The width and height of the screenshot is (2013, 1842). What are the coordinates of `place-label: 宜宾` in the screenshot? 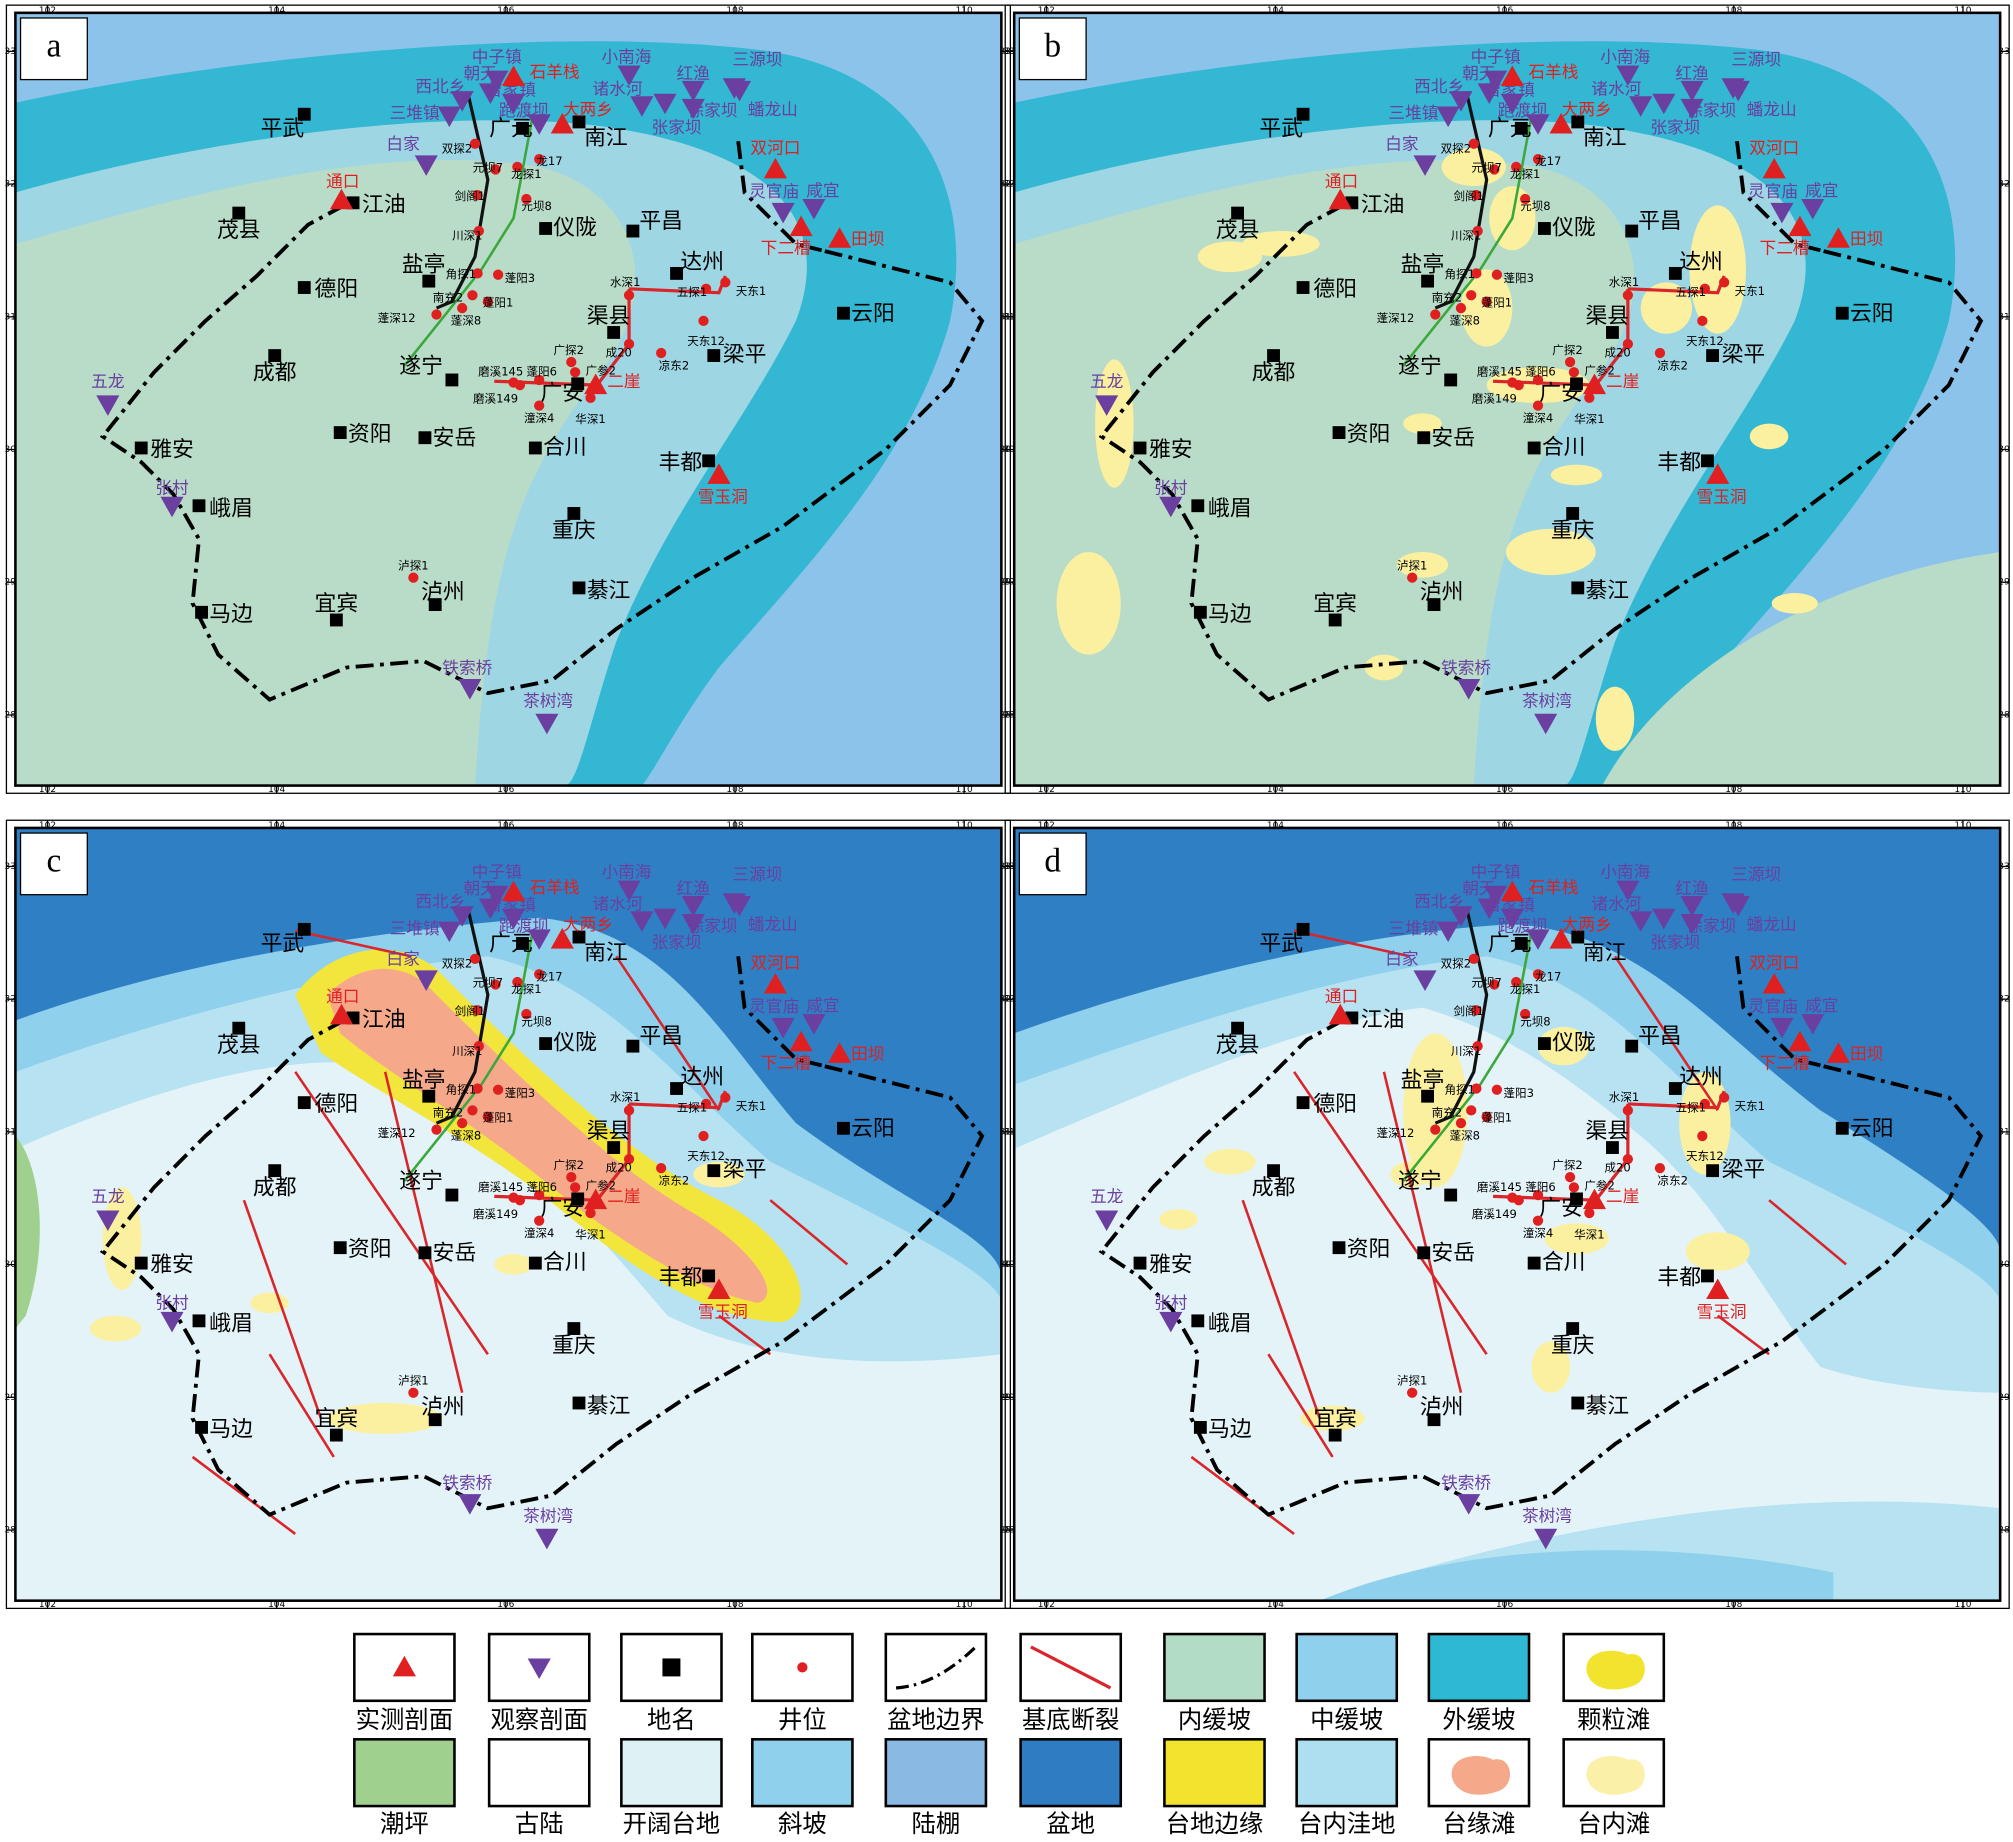 It's located at (1335, 1419).